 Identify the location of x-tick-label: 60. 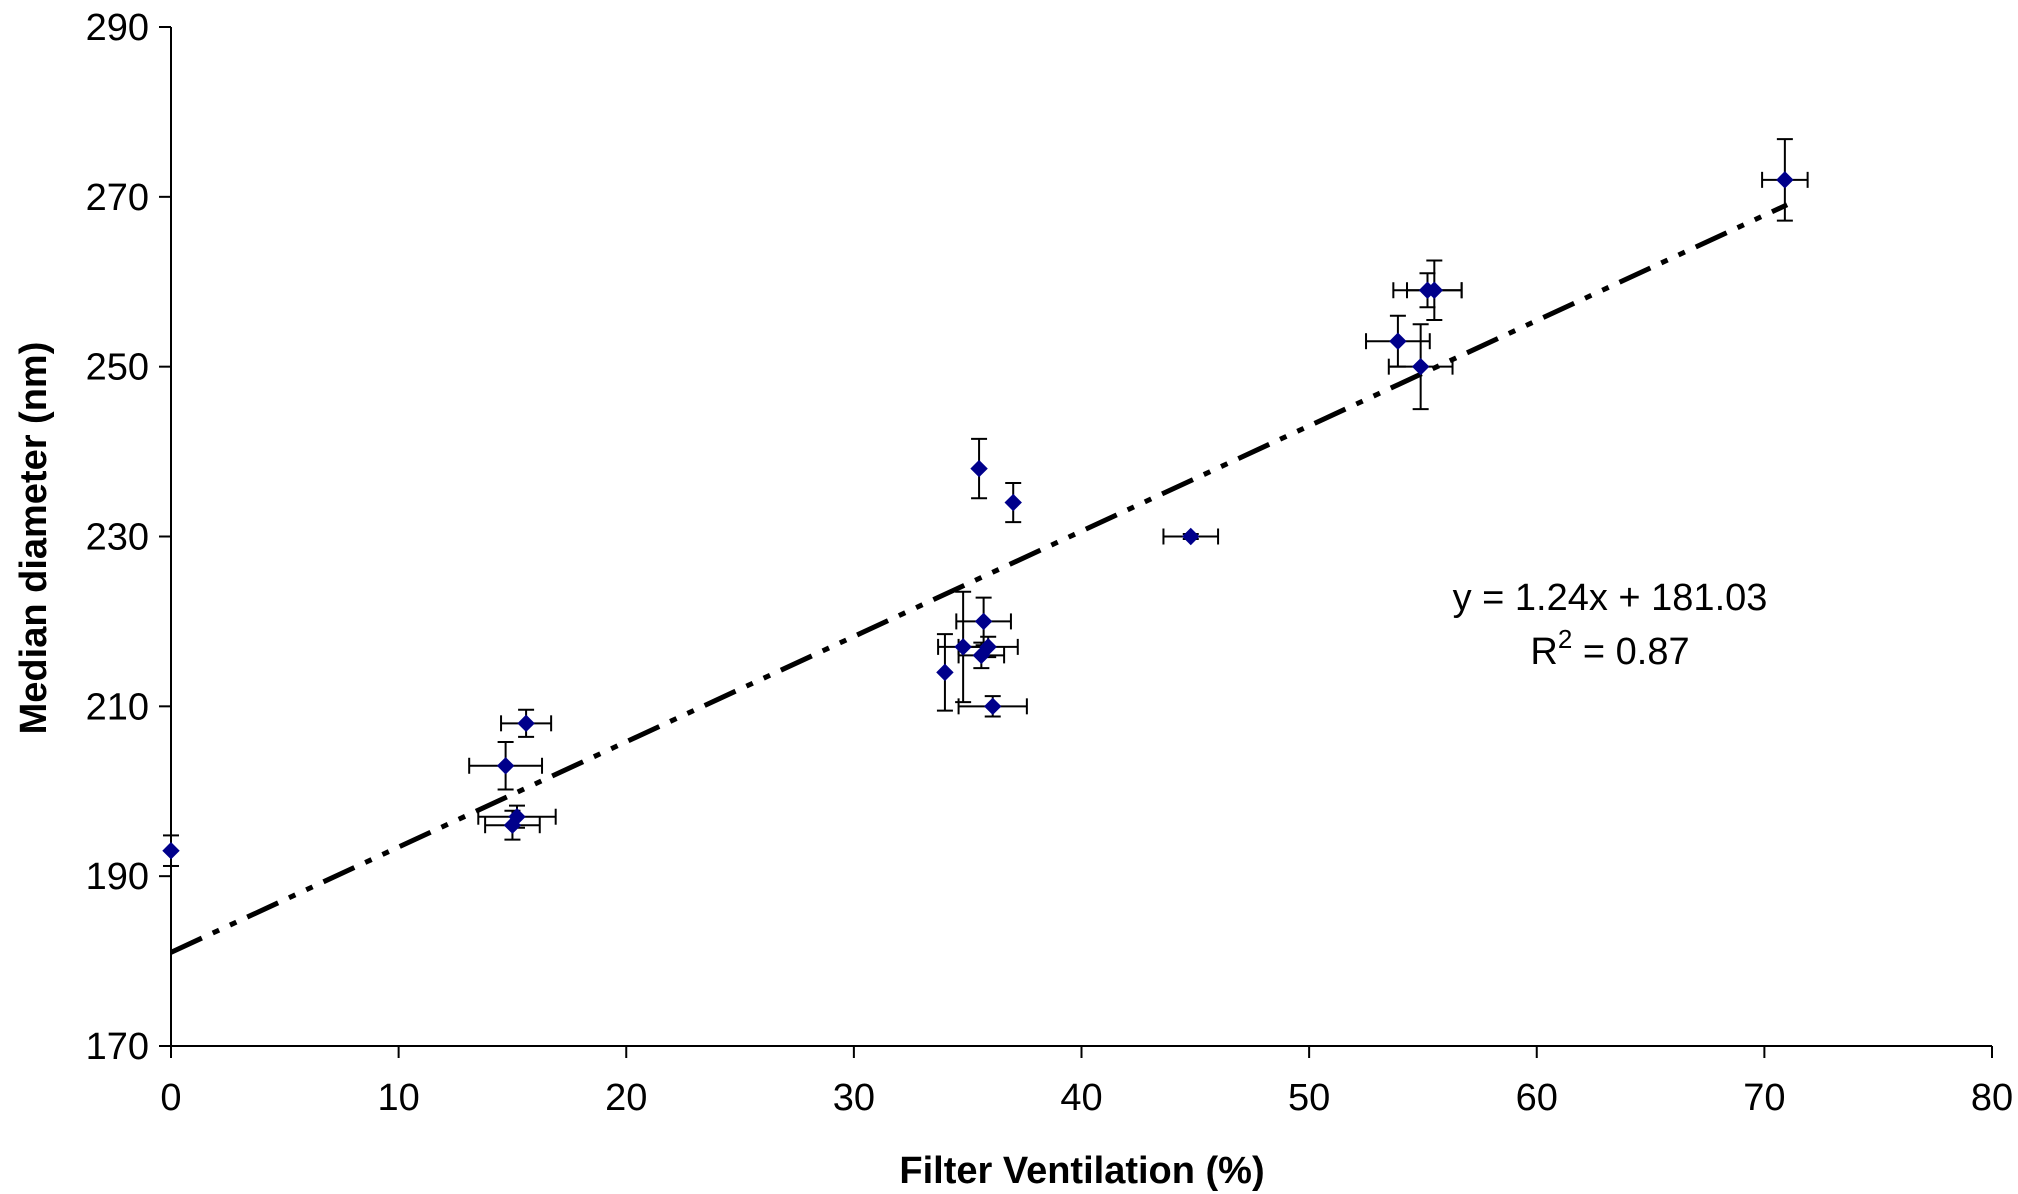
(1537, 1098).